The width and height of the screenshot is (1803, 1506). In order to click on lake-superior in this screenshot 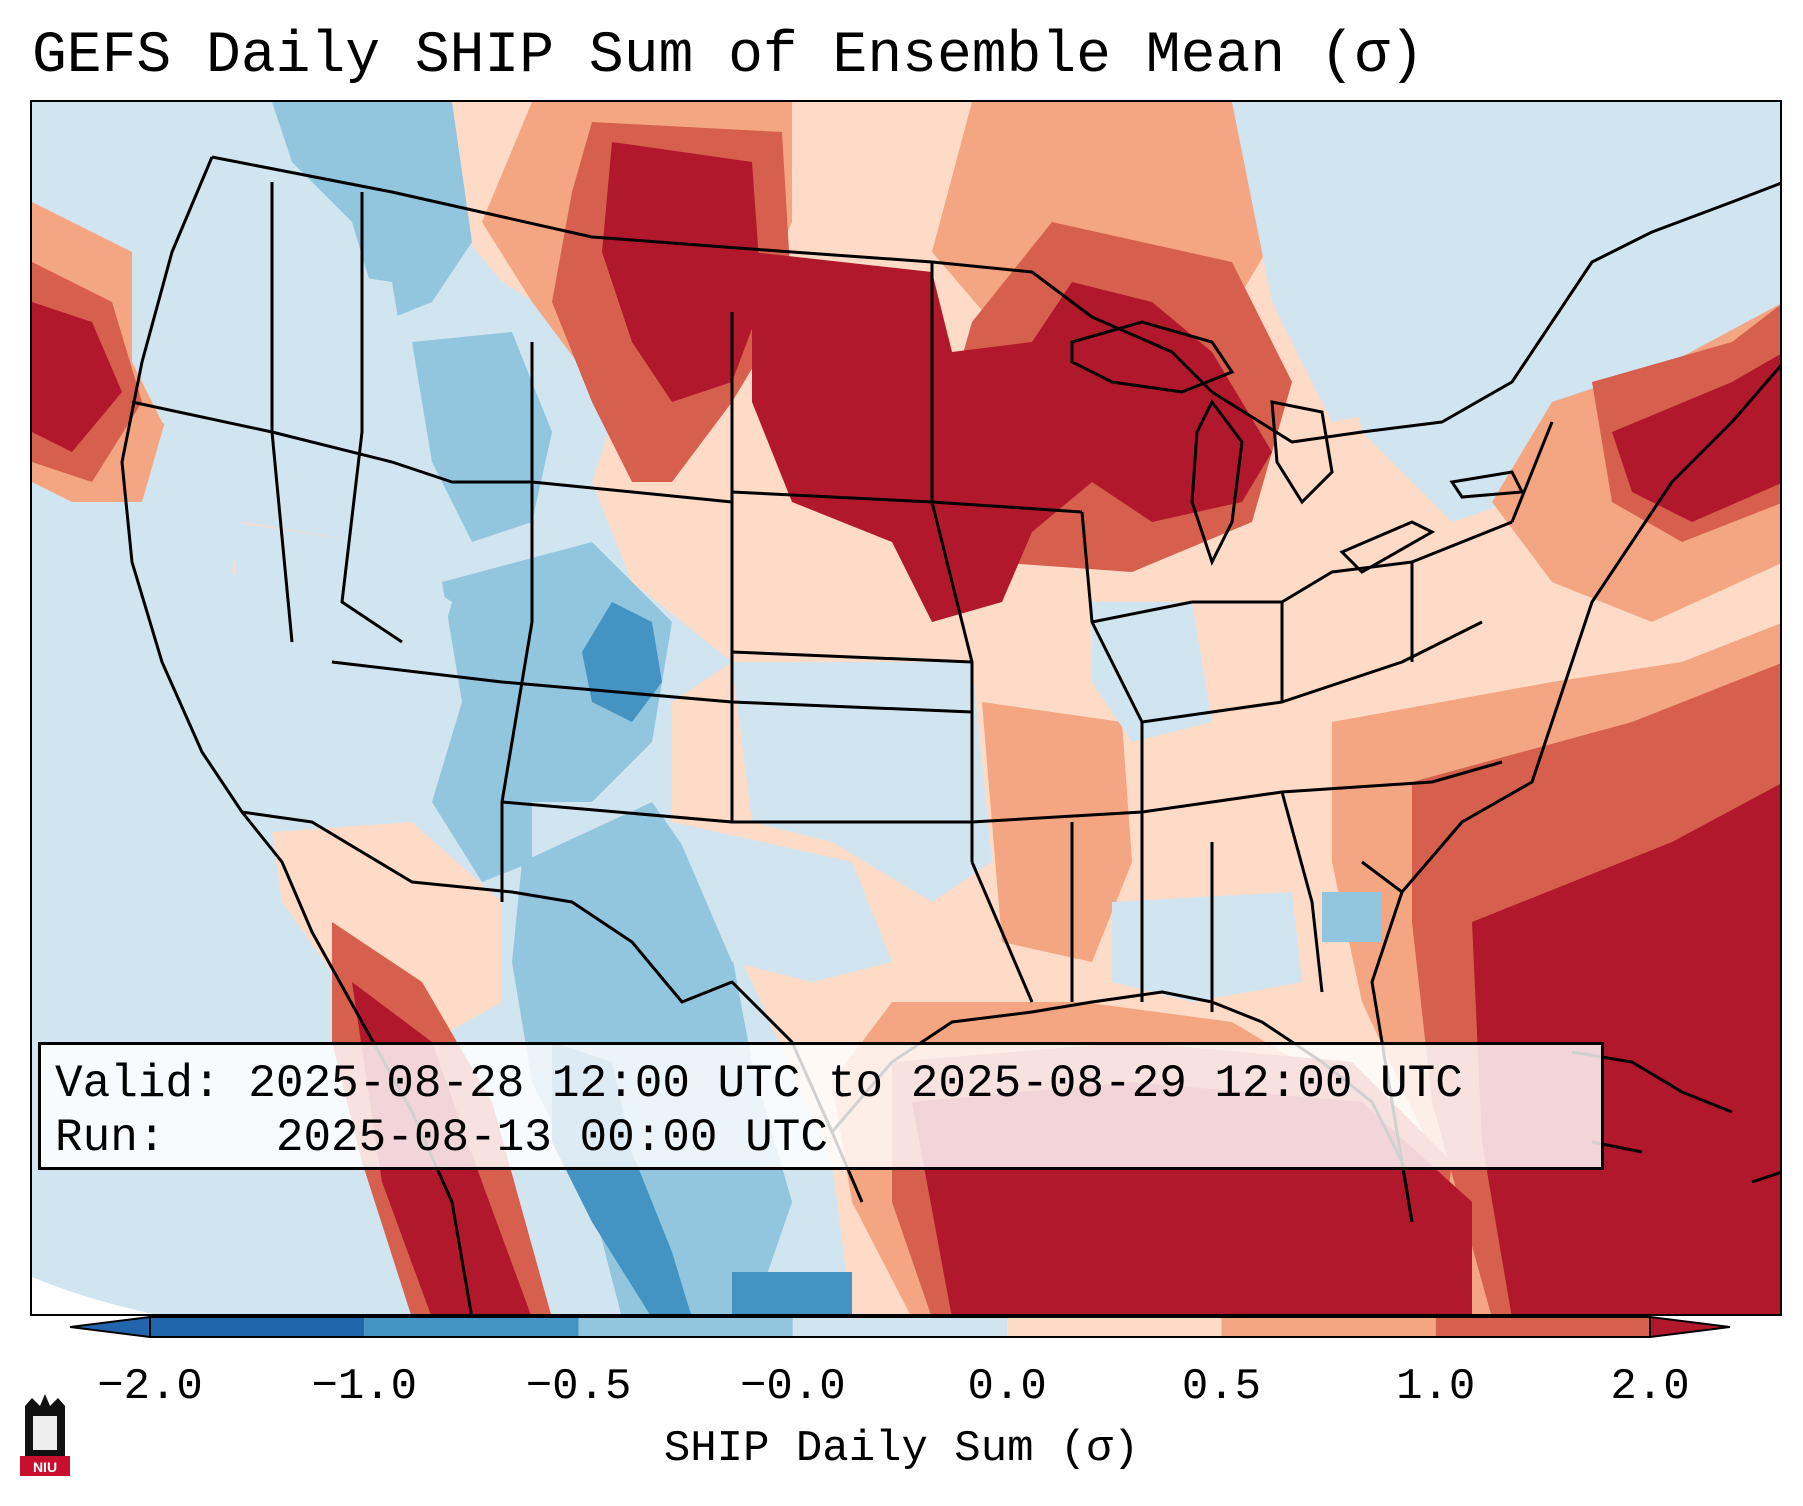, I will do `click(1152, 357)`.